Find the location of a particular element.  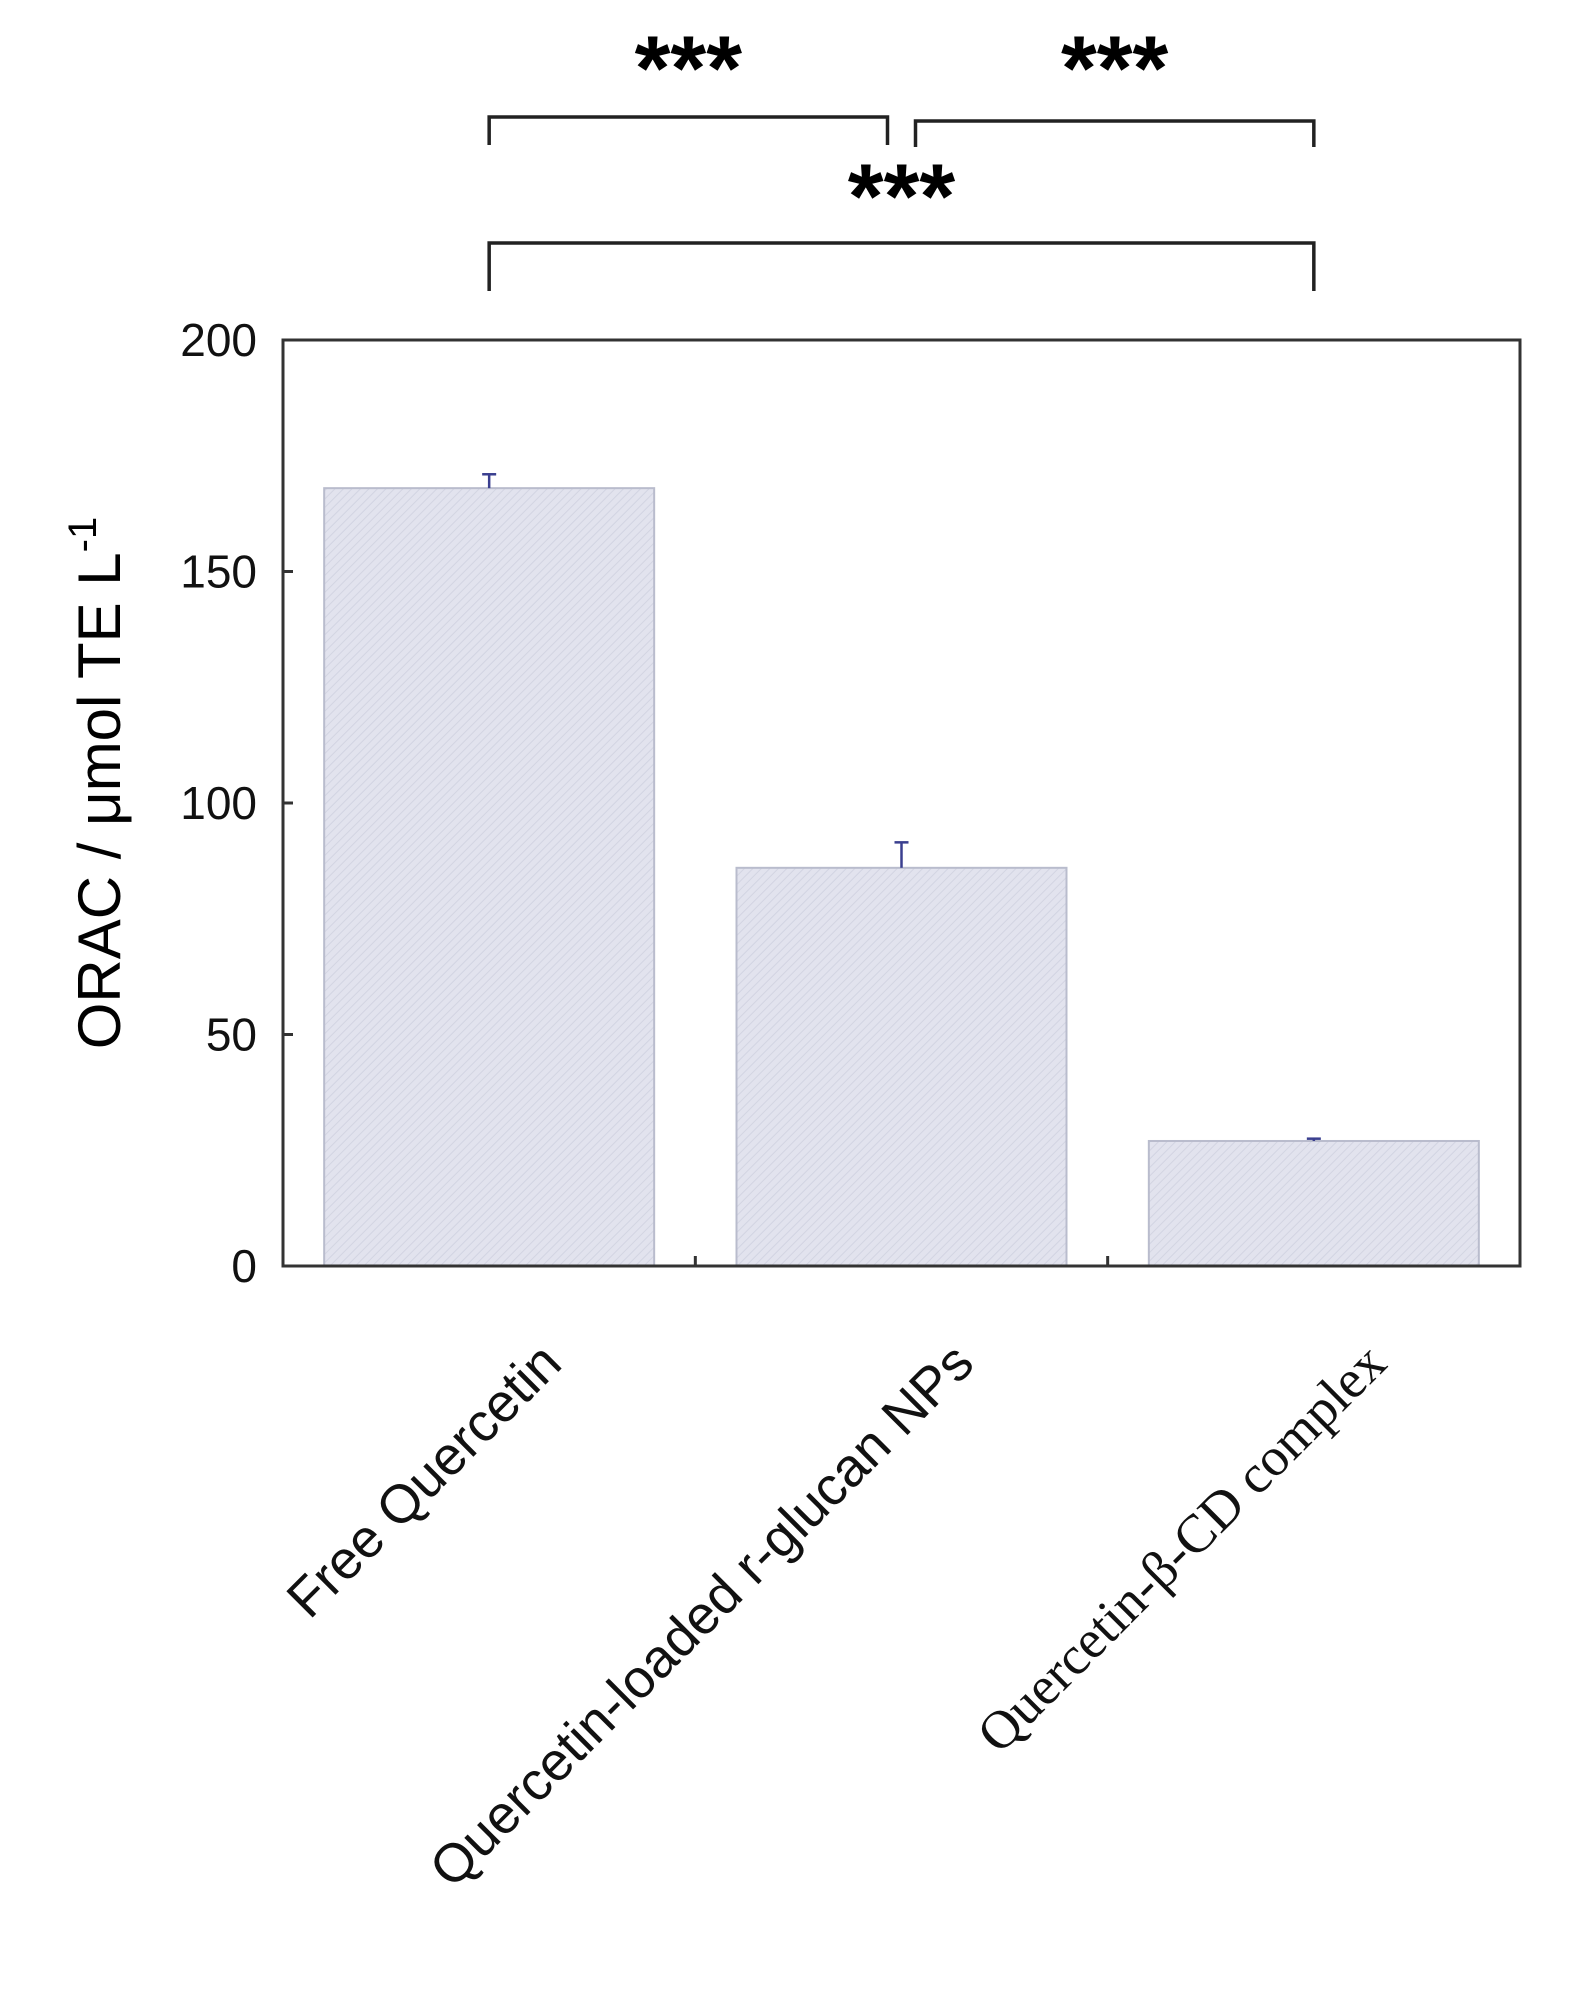

y-axis-label: ORAC / μmol TE L-1 is located at coordinates (97, 783).